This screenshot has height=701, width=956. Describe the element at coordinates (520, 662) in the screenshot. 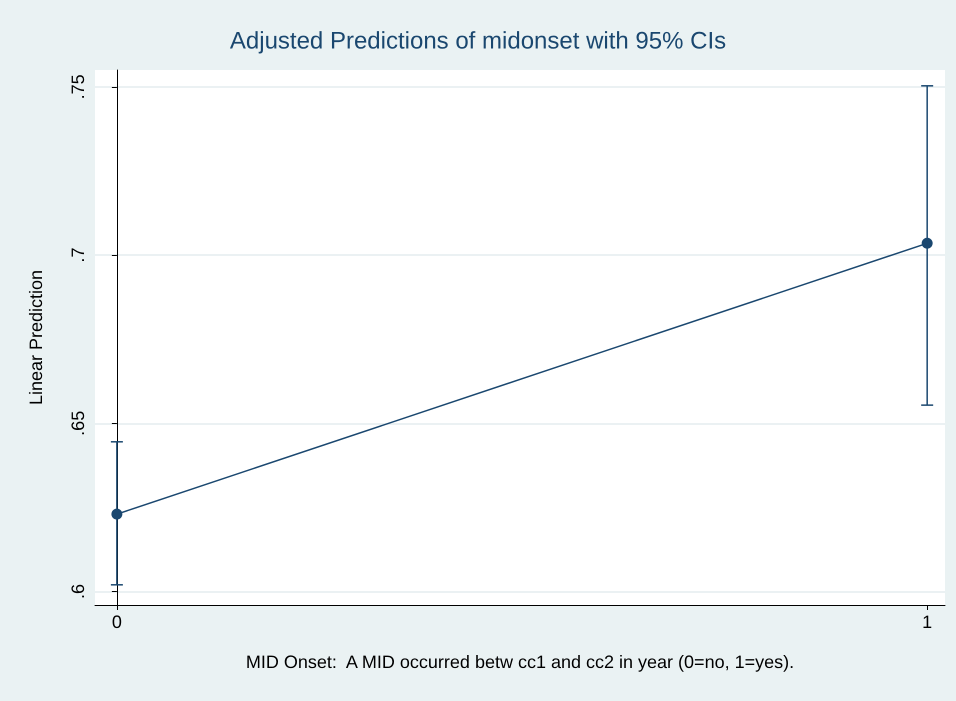

I see `x-axis-title: MID Onset: A MID occurred betw cc1 and cc2 in year (0=no, 1=yes).` at that location.